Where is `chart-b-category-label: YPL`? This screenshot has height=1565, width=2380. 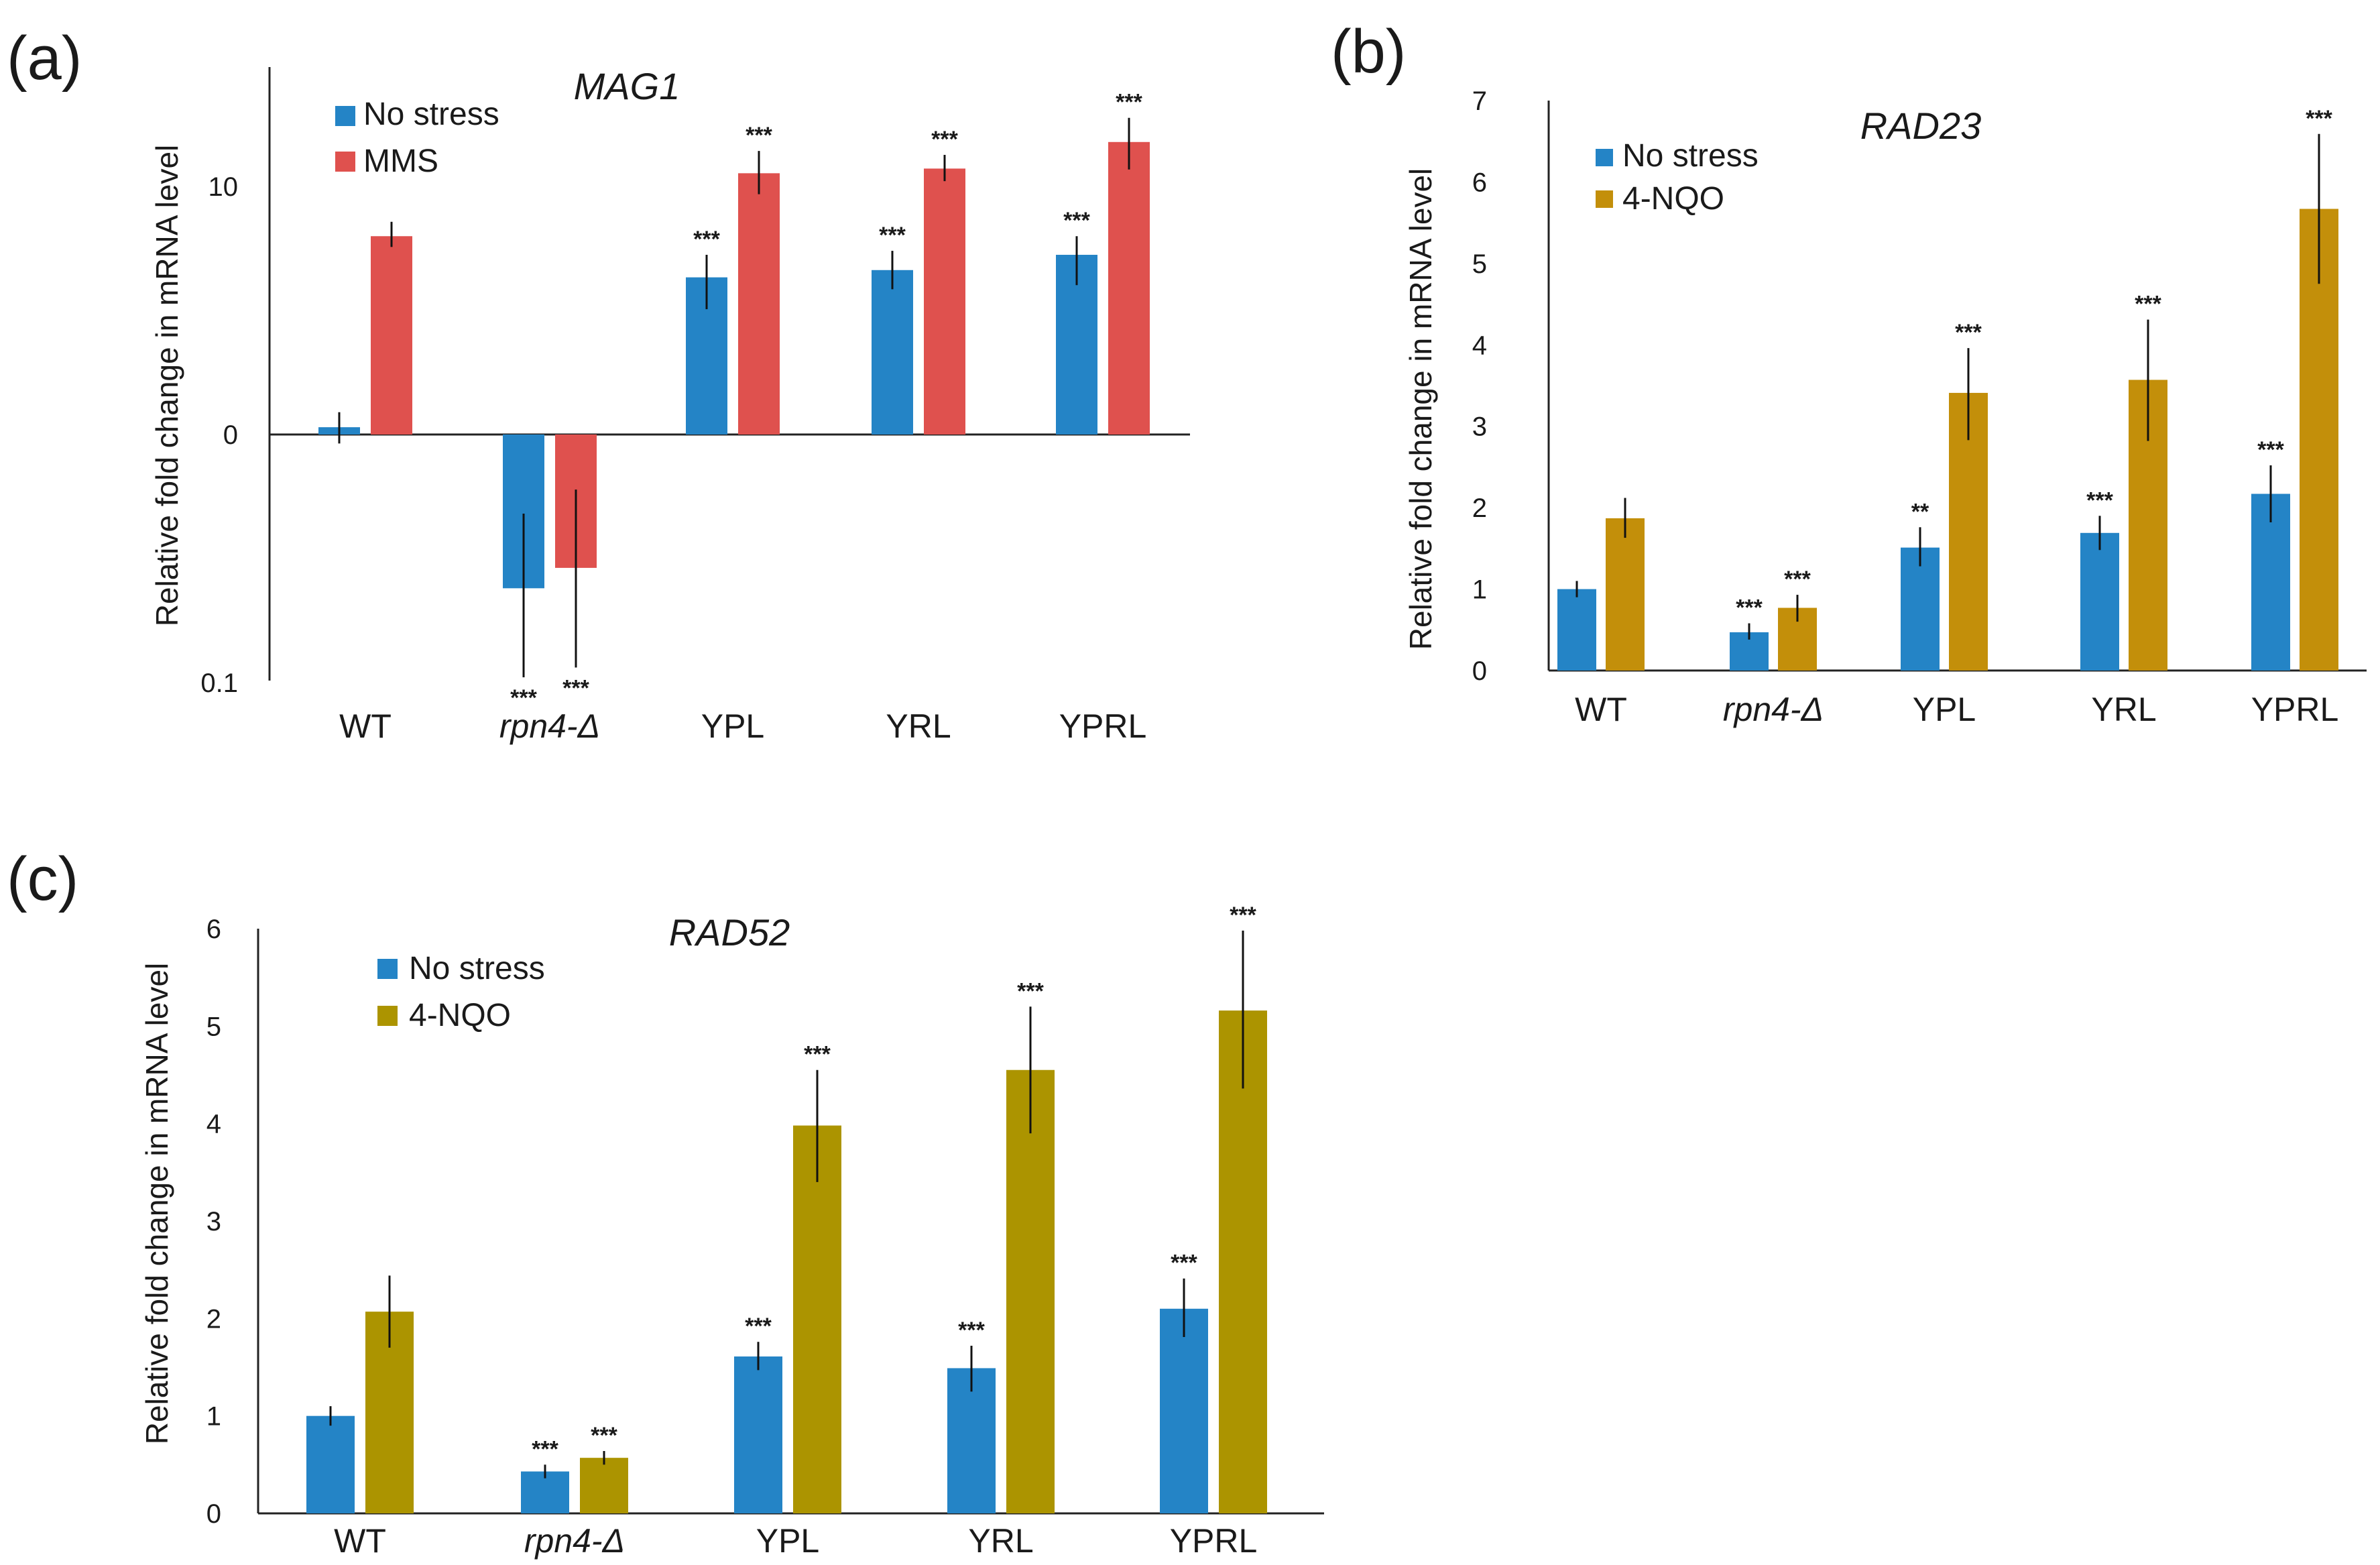 chart-b-category-label: YPL is located at coordinates (1945, 709).